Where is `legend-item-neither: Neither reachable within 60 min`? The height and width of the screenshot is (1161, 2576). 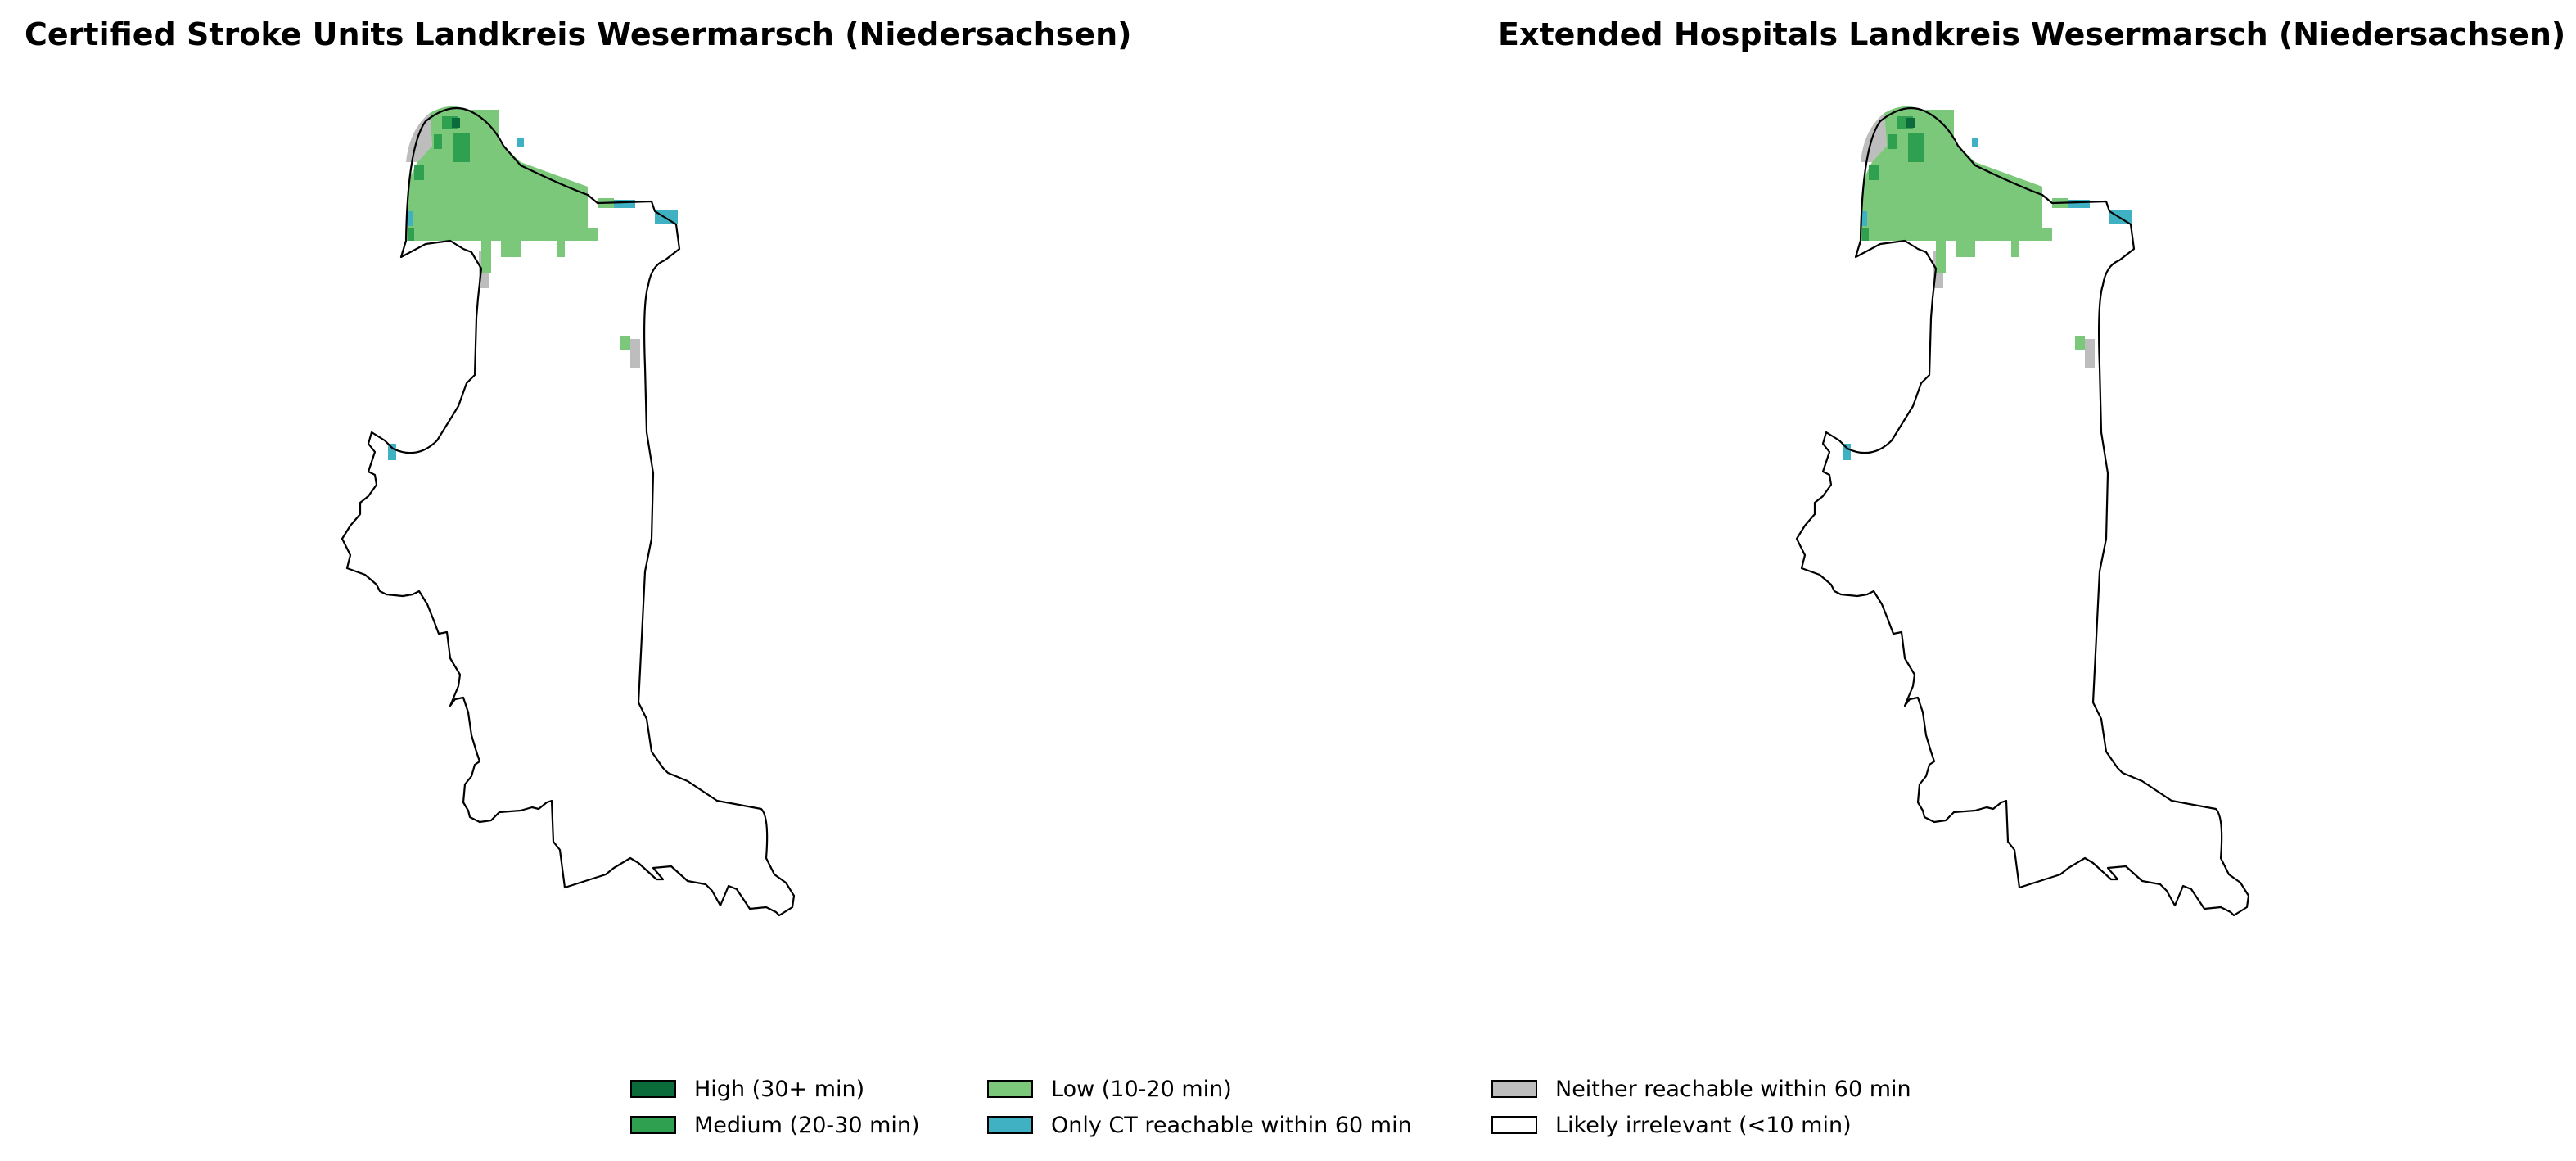 legend-item-neither: Neither reachable within 60 min is located at coordinates (1701, 1089).